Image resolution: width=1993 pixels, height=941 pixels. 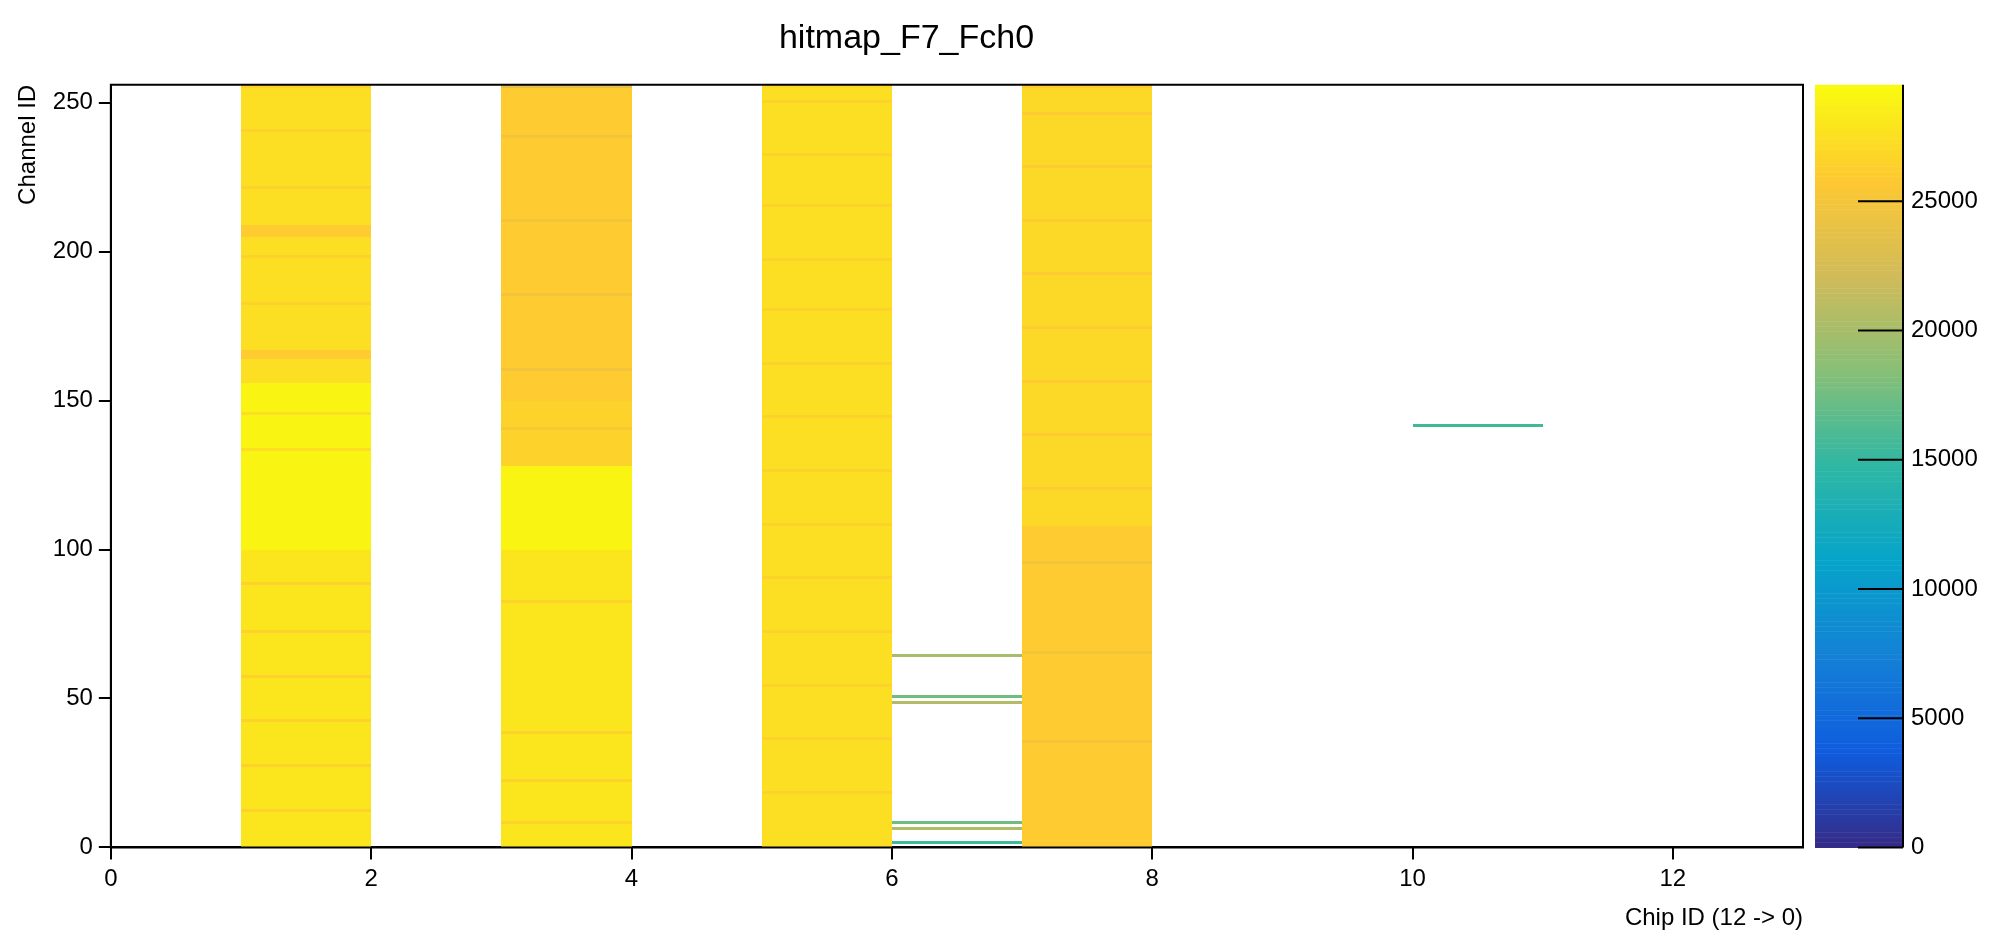 I want to click on x-tick-label: 4, so click(x=631, y=878).